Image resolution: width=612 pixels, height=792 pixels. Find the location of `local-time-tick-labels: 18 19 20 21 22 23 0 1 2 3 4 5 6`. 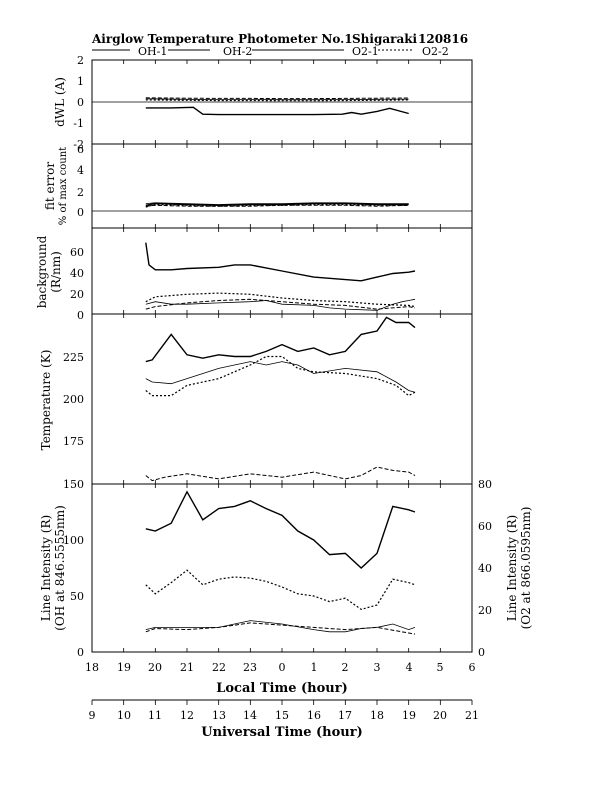

local-time-tick-labels: 18 19 20 21 22 23 0 1 2 3 4 5 6 is located at coordinates (280, 667).